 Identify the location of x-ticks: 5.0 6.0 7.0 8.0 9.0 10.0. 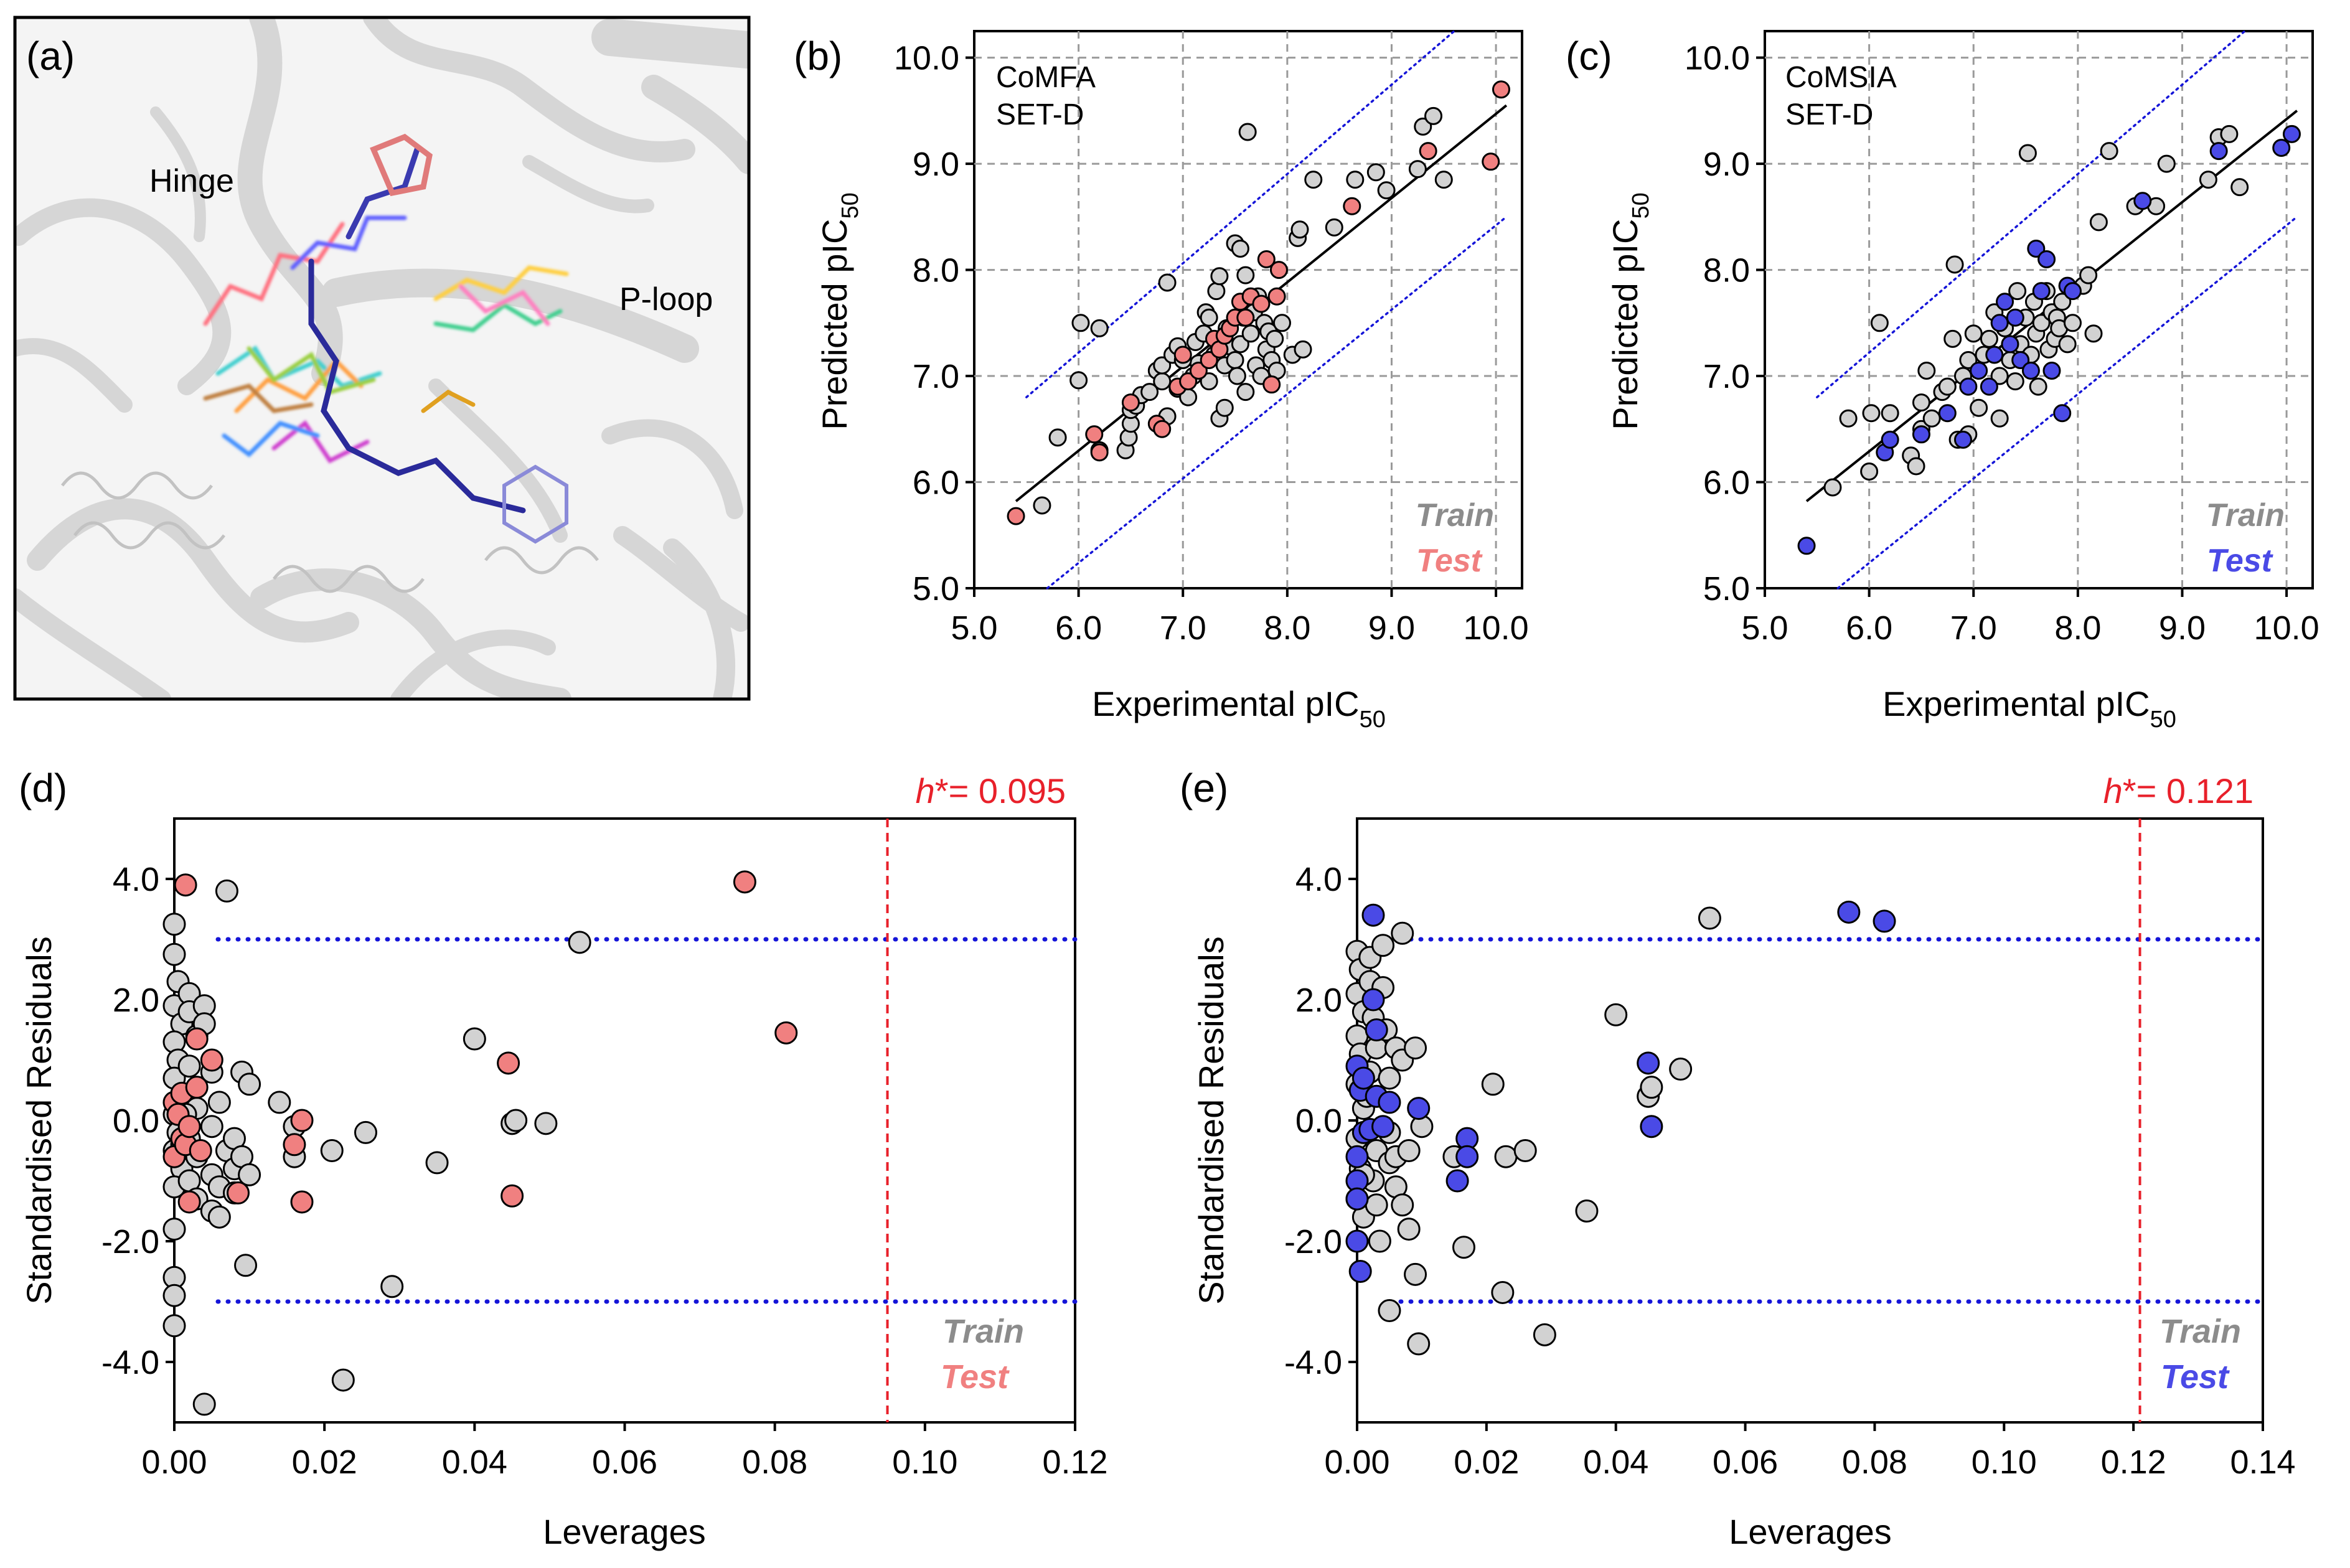
(1240, 617).